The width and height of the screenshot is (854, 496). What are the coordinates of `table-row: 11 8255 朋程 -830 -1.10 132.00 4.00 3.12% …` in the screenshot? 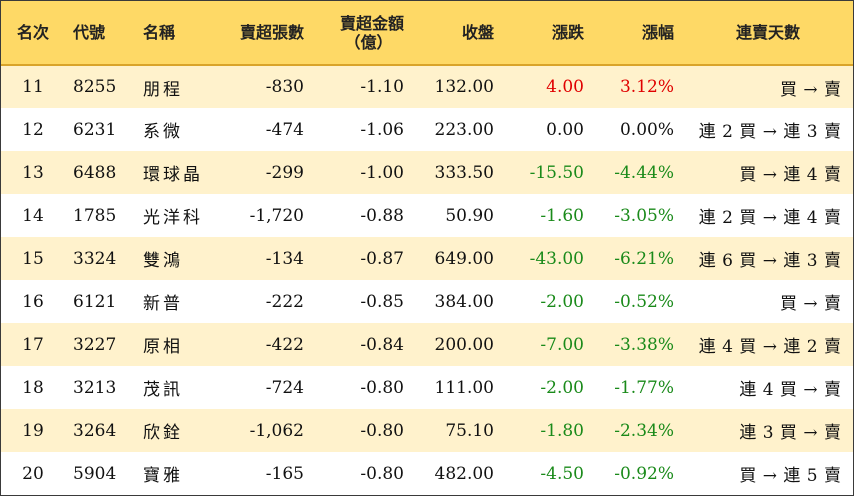 It's located at (427, 86).